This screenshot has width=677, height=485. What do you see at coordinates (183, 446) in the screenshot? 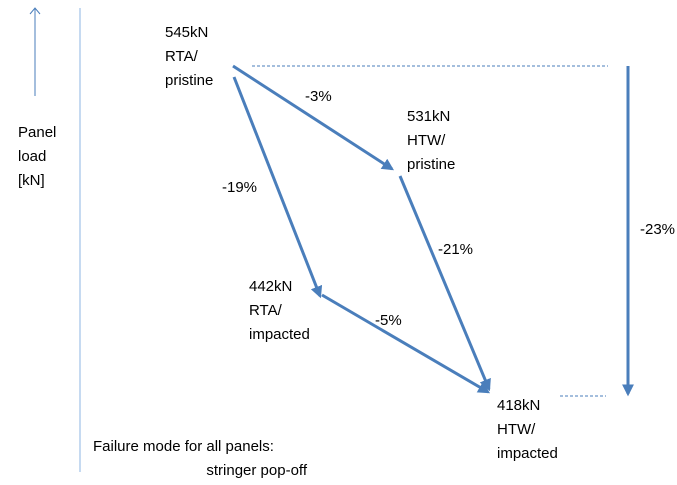
I see `note: Failure mode for all panels:` at bounding box center [183, 446].